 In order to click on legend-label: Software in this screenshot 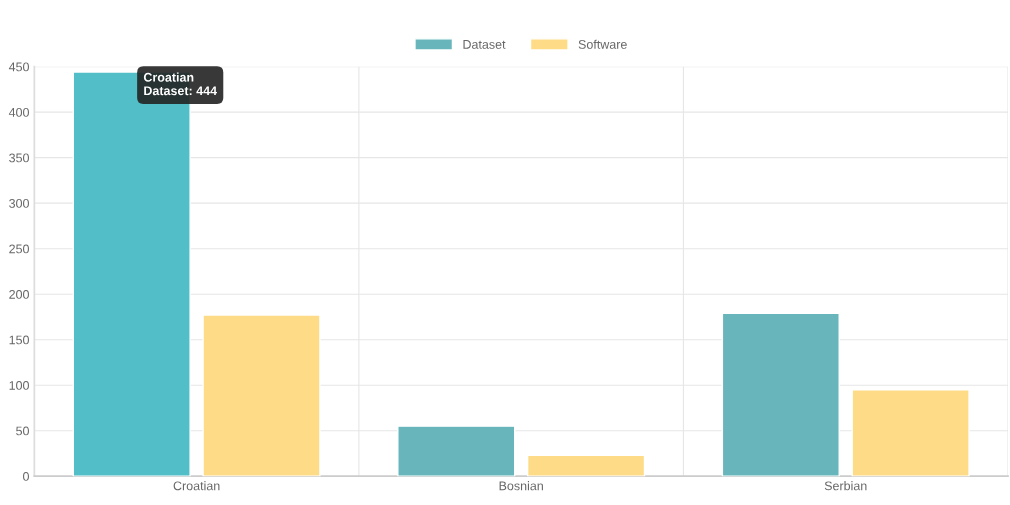, I will do `click(602, 44)`.